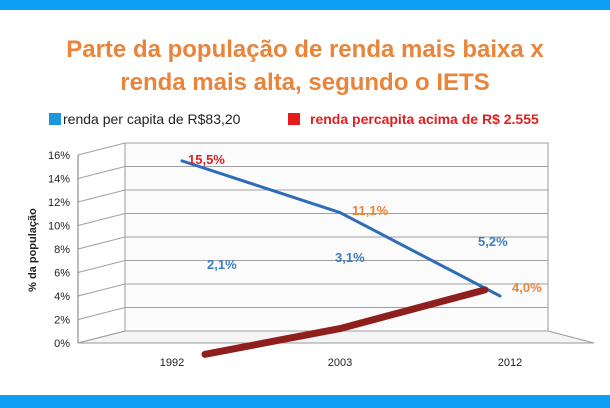  I want to click on data-label-low-2003: 11,1%, so click(370, 210).